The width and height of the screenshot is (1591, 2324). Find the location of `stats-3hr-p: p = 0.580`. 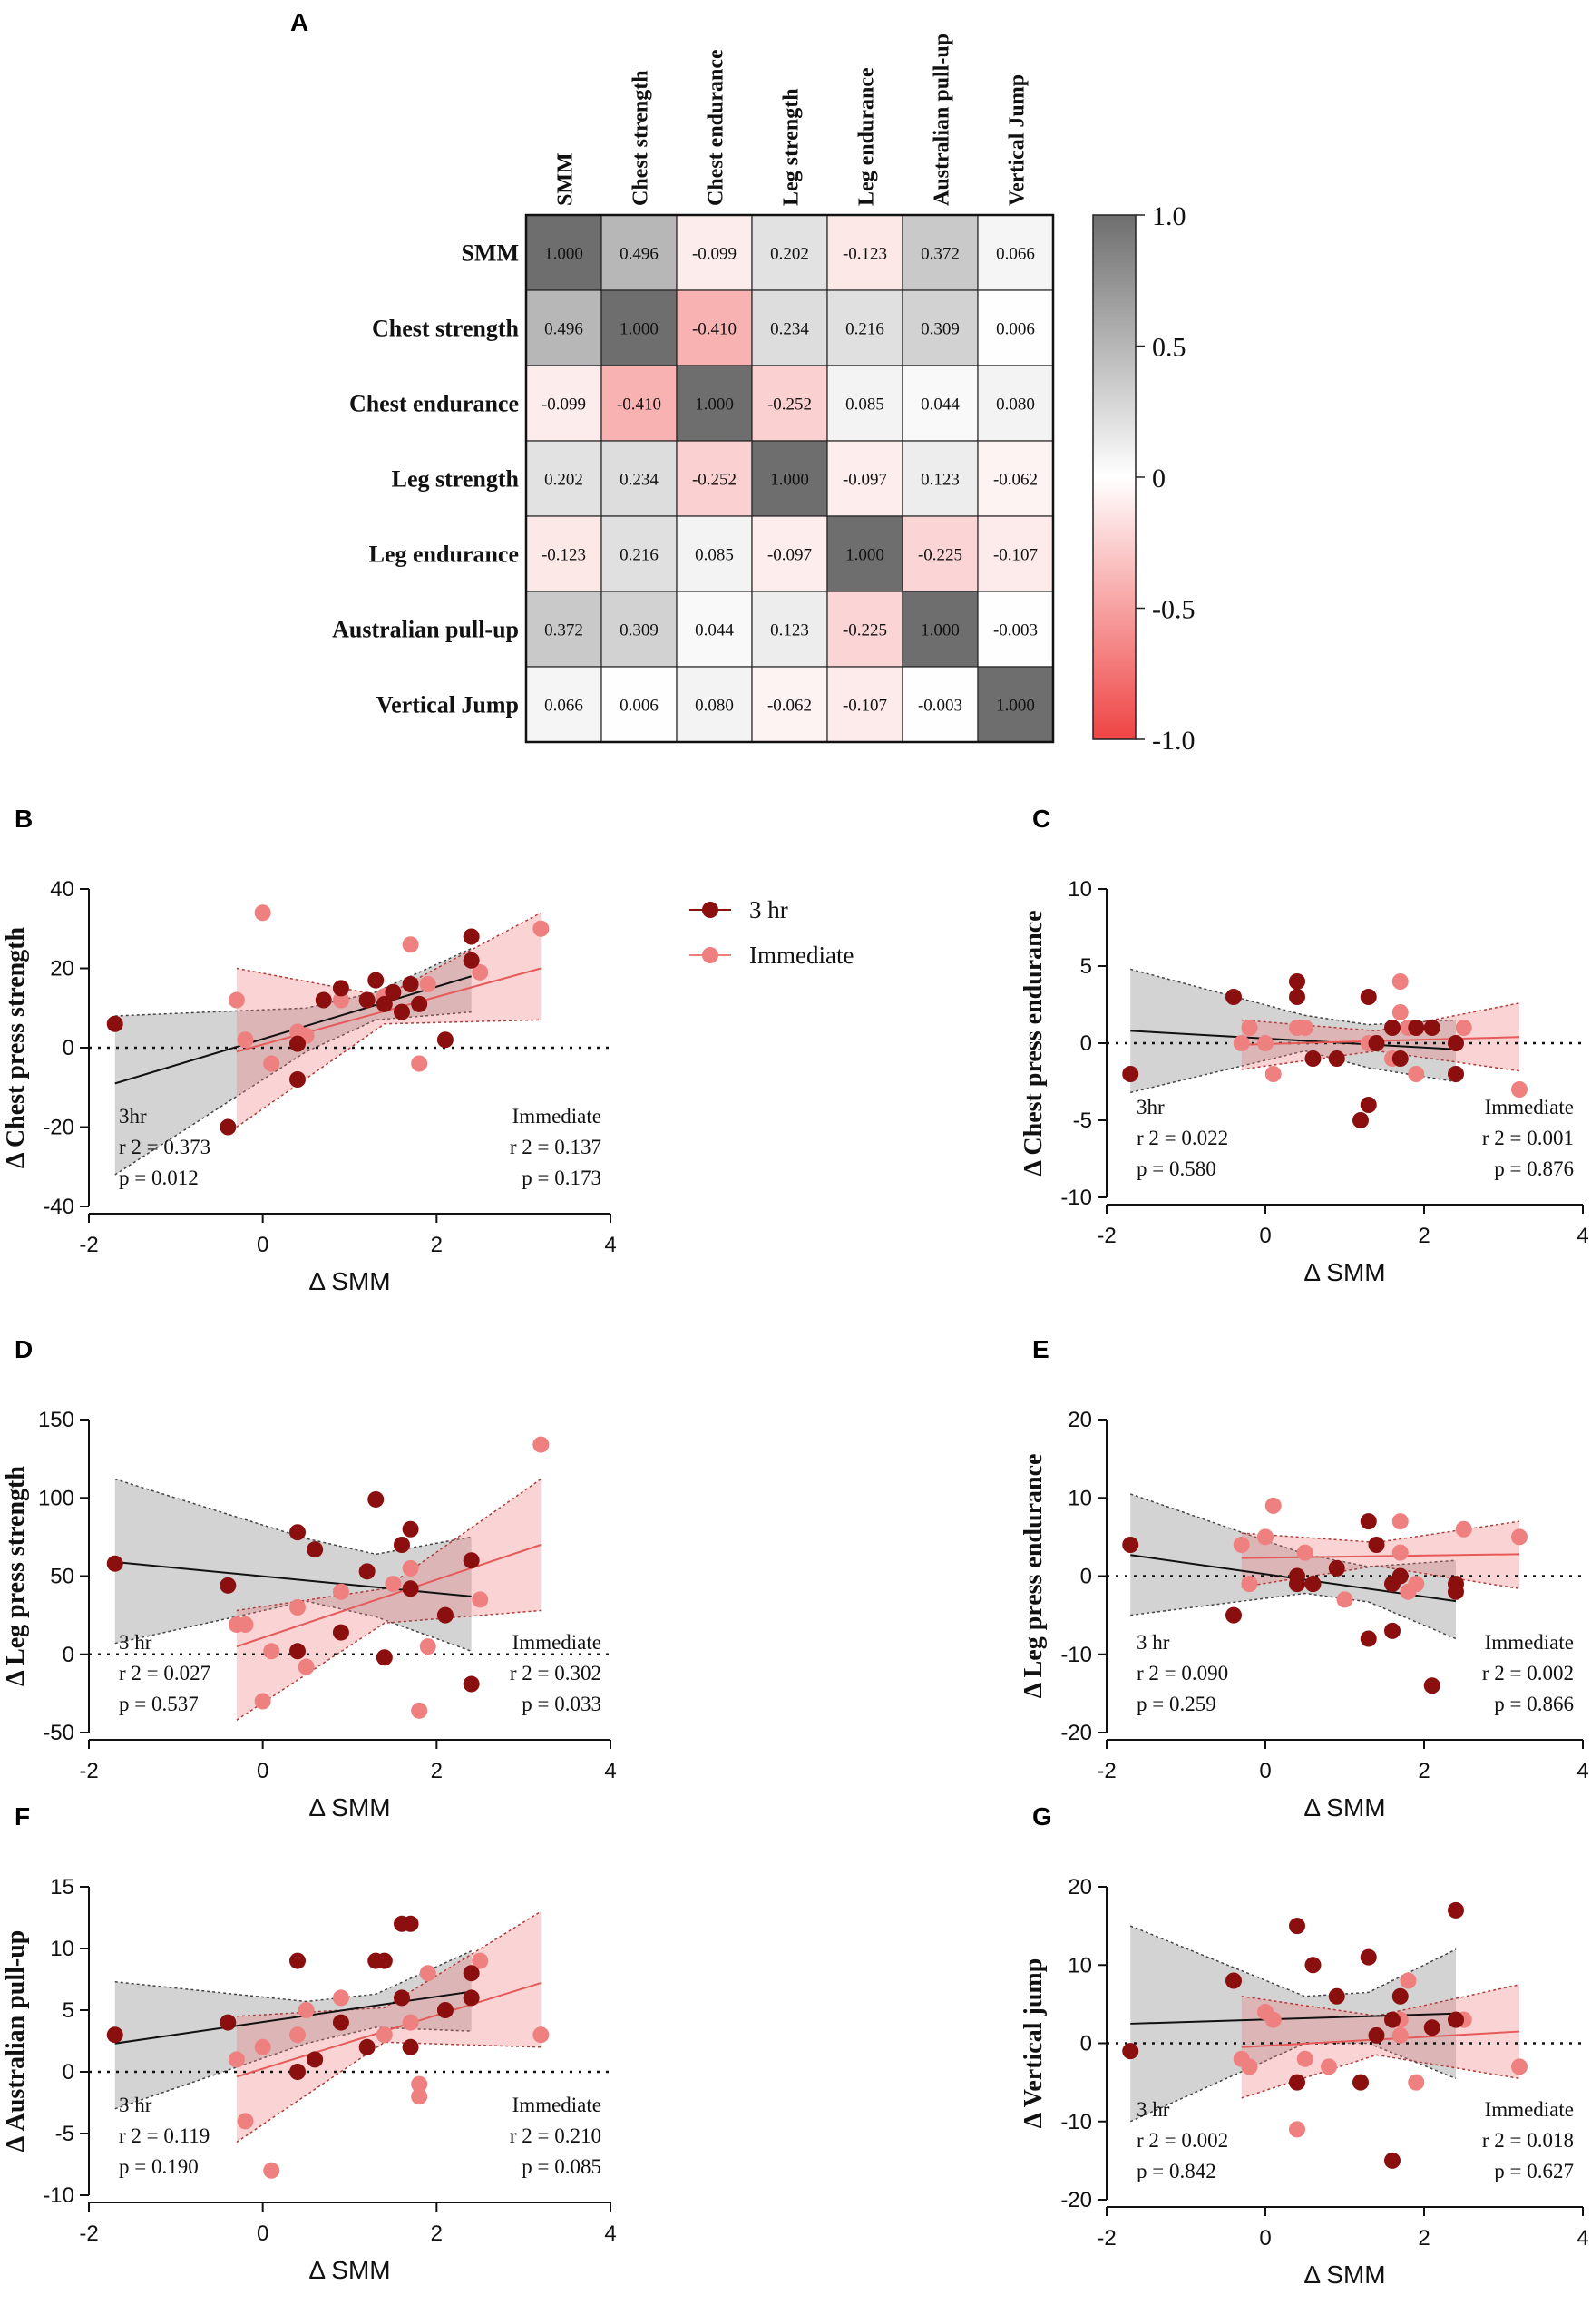

stats-3hr-p: p = 0.580 is located at coordinates (1177, 1168).